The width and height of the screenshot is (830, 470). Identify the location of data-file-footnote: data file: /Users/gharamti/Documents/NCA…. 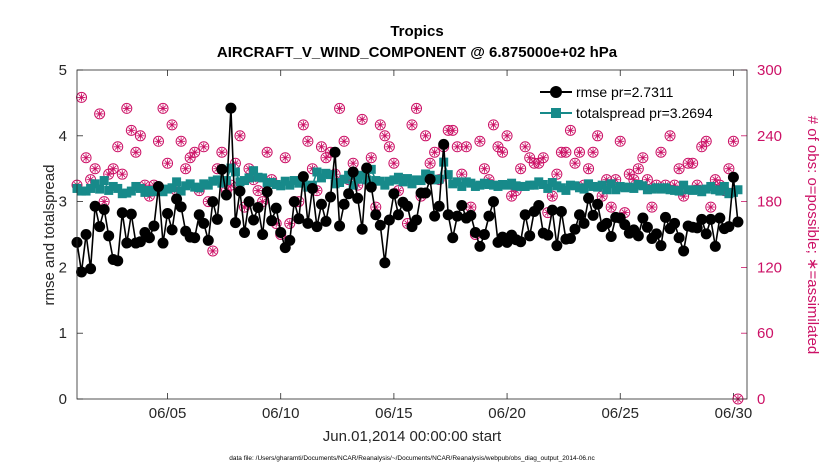
(412, 458).